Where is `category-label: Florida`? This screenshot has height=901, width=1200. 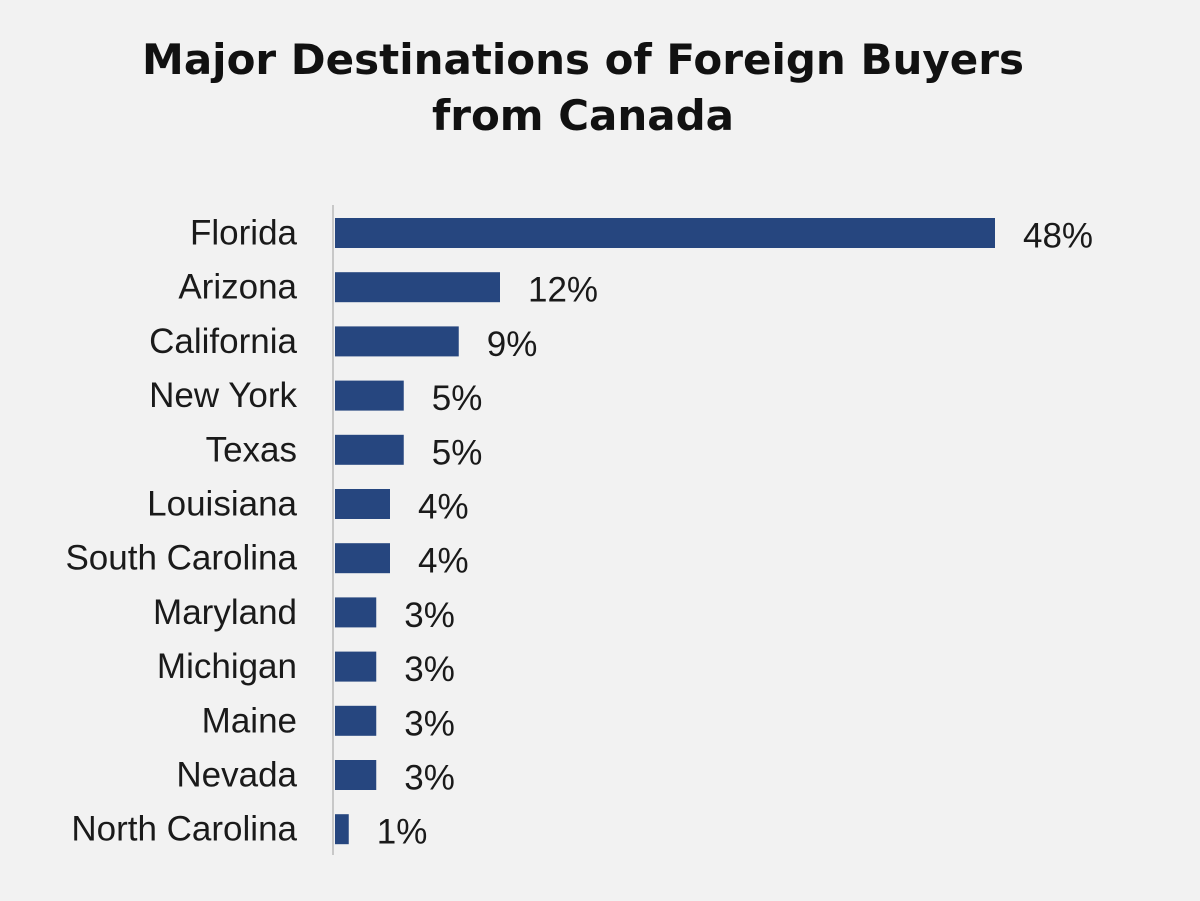 category-label: Florida is located at coordinates (244, 233).